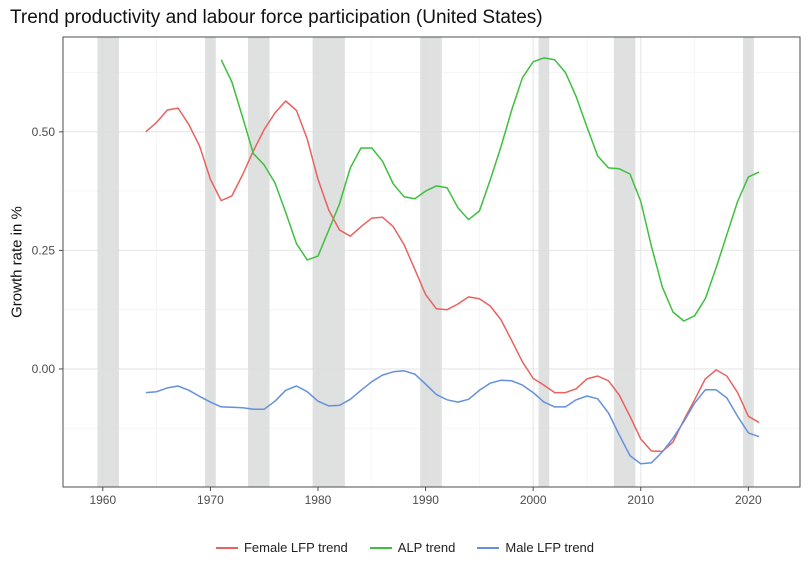 This screenshot has width=810, height=579. What do you see at coordinates (44, 132) in the screenshot?
I see `y-tick-label: 0.50` at bounding box center [44, 132].